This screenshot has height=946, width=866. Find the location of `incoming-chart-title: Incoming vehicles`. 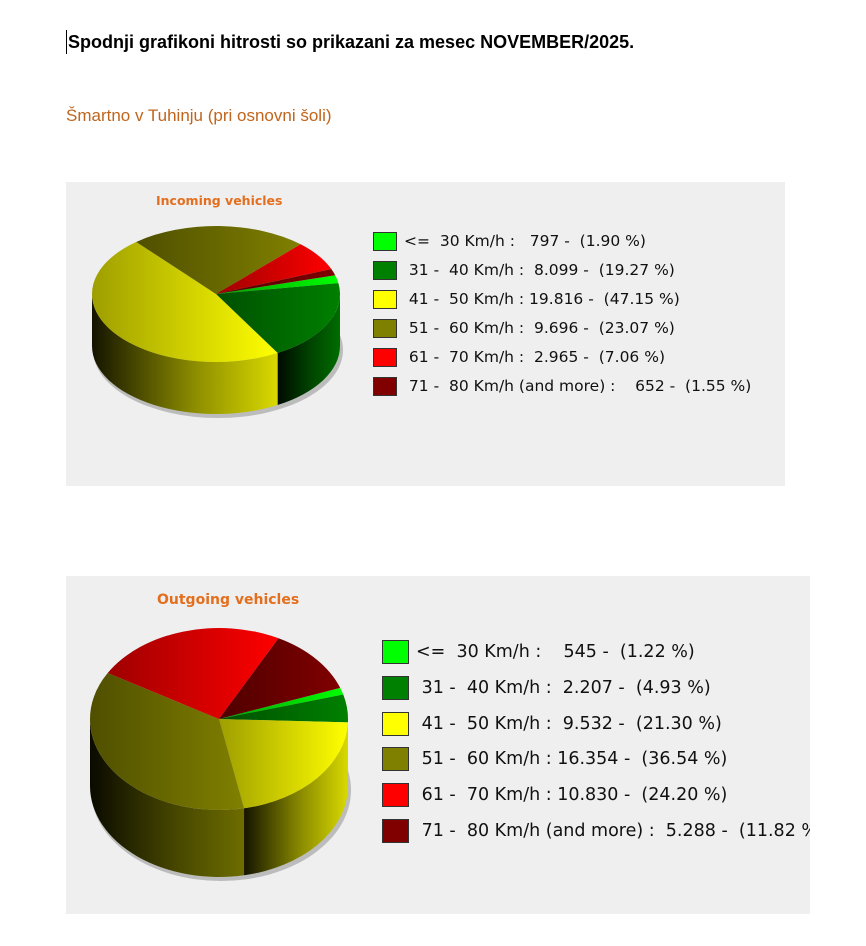

incoming-chart-title: Incoming vehicles is located at coordinates (219, 200).